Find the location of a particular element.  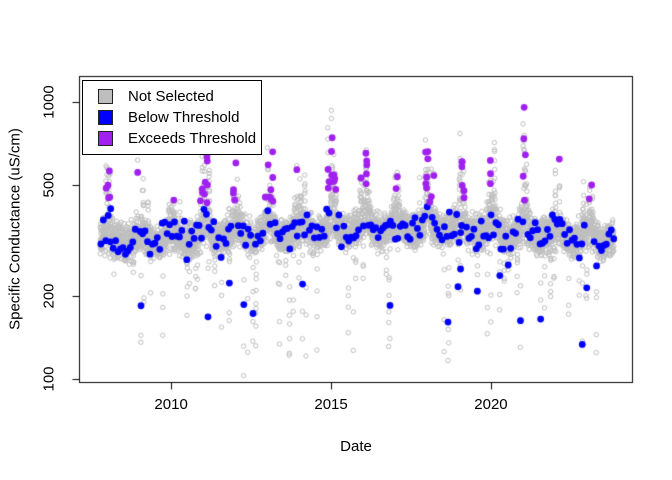

legend-item-exceeds-threshold: Exceeds Threshold is located at coordinates (179, 138).